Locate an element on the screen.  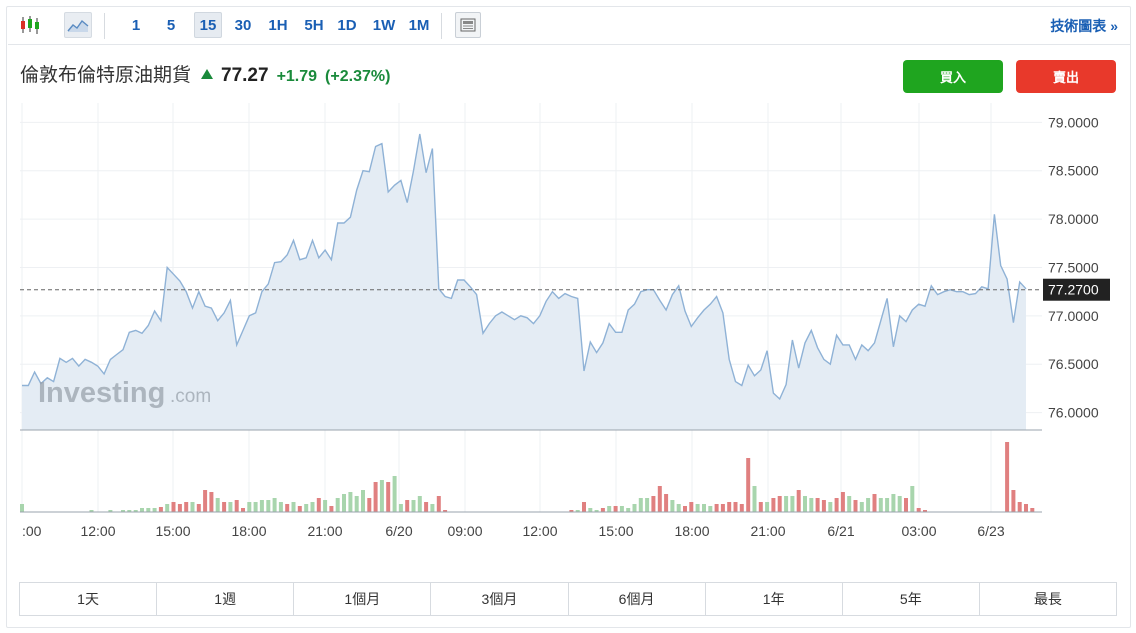
news-icon is located at coordinates (468, 25).